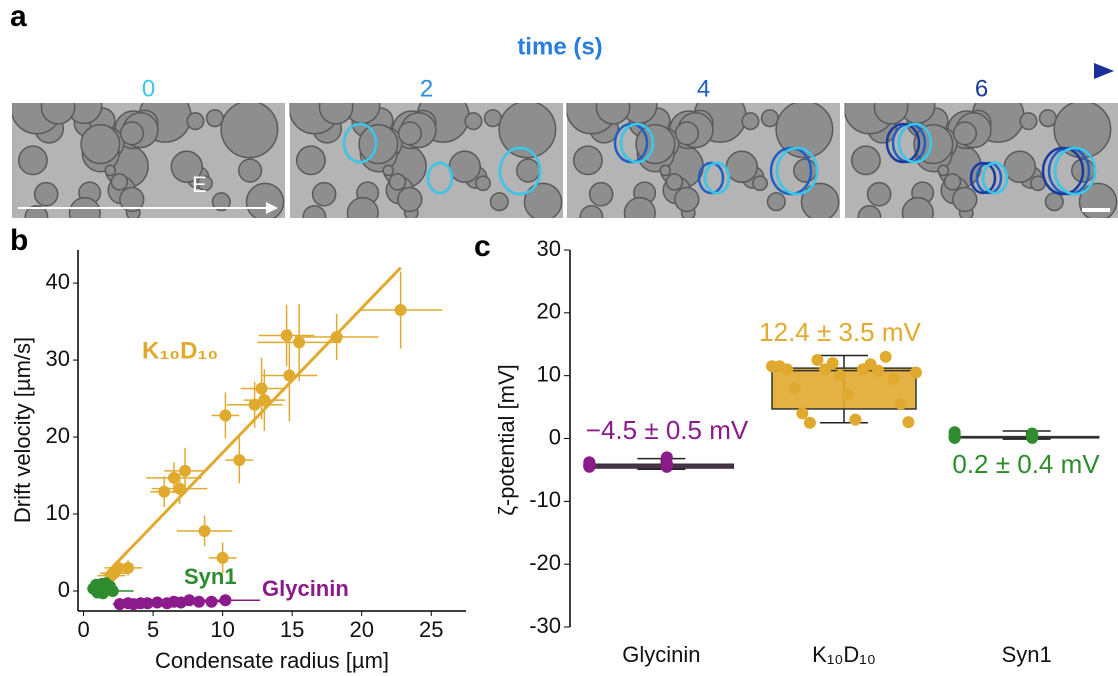 This screenshot has height=676, width=1118. Describe the element at coordinates (58, 281) in the screenshot. I see `y-tick-label: 40` at that location.